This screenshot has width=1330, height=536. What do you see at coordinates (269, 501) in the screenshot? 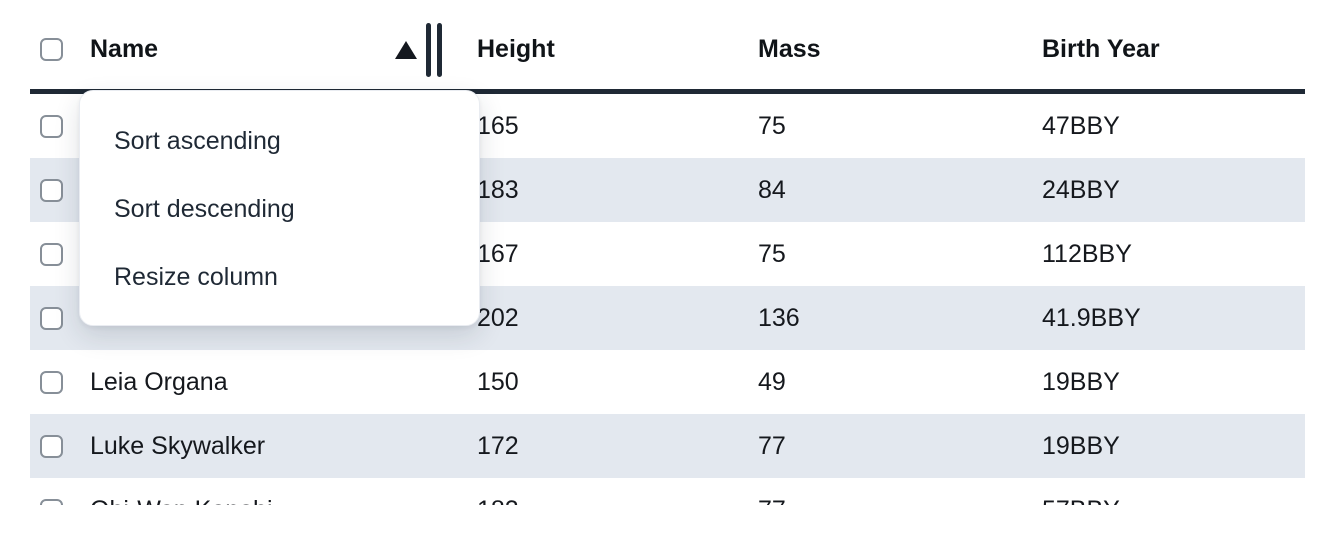
I see `cell-name: Obi-Wan Kenobi` at bounding box center [269, 501].